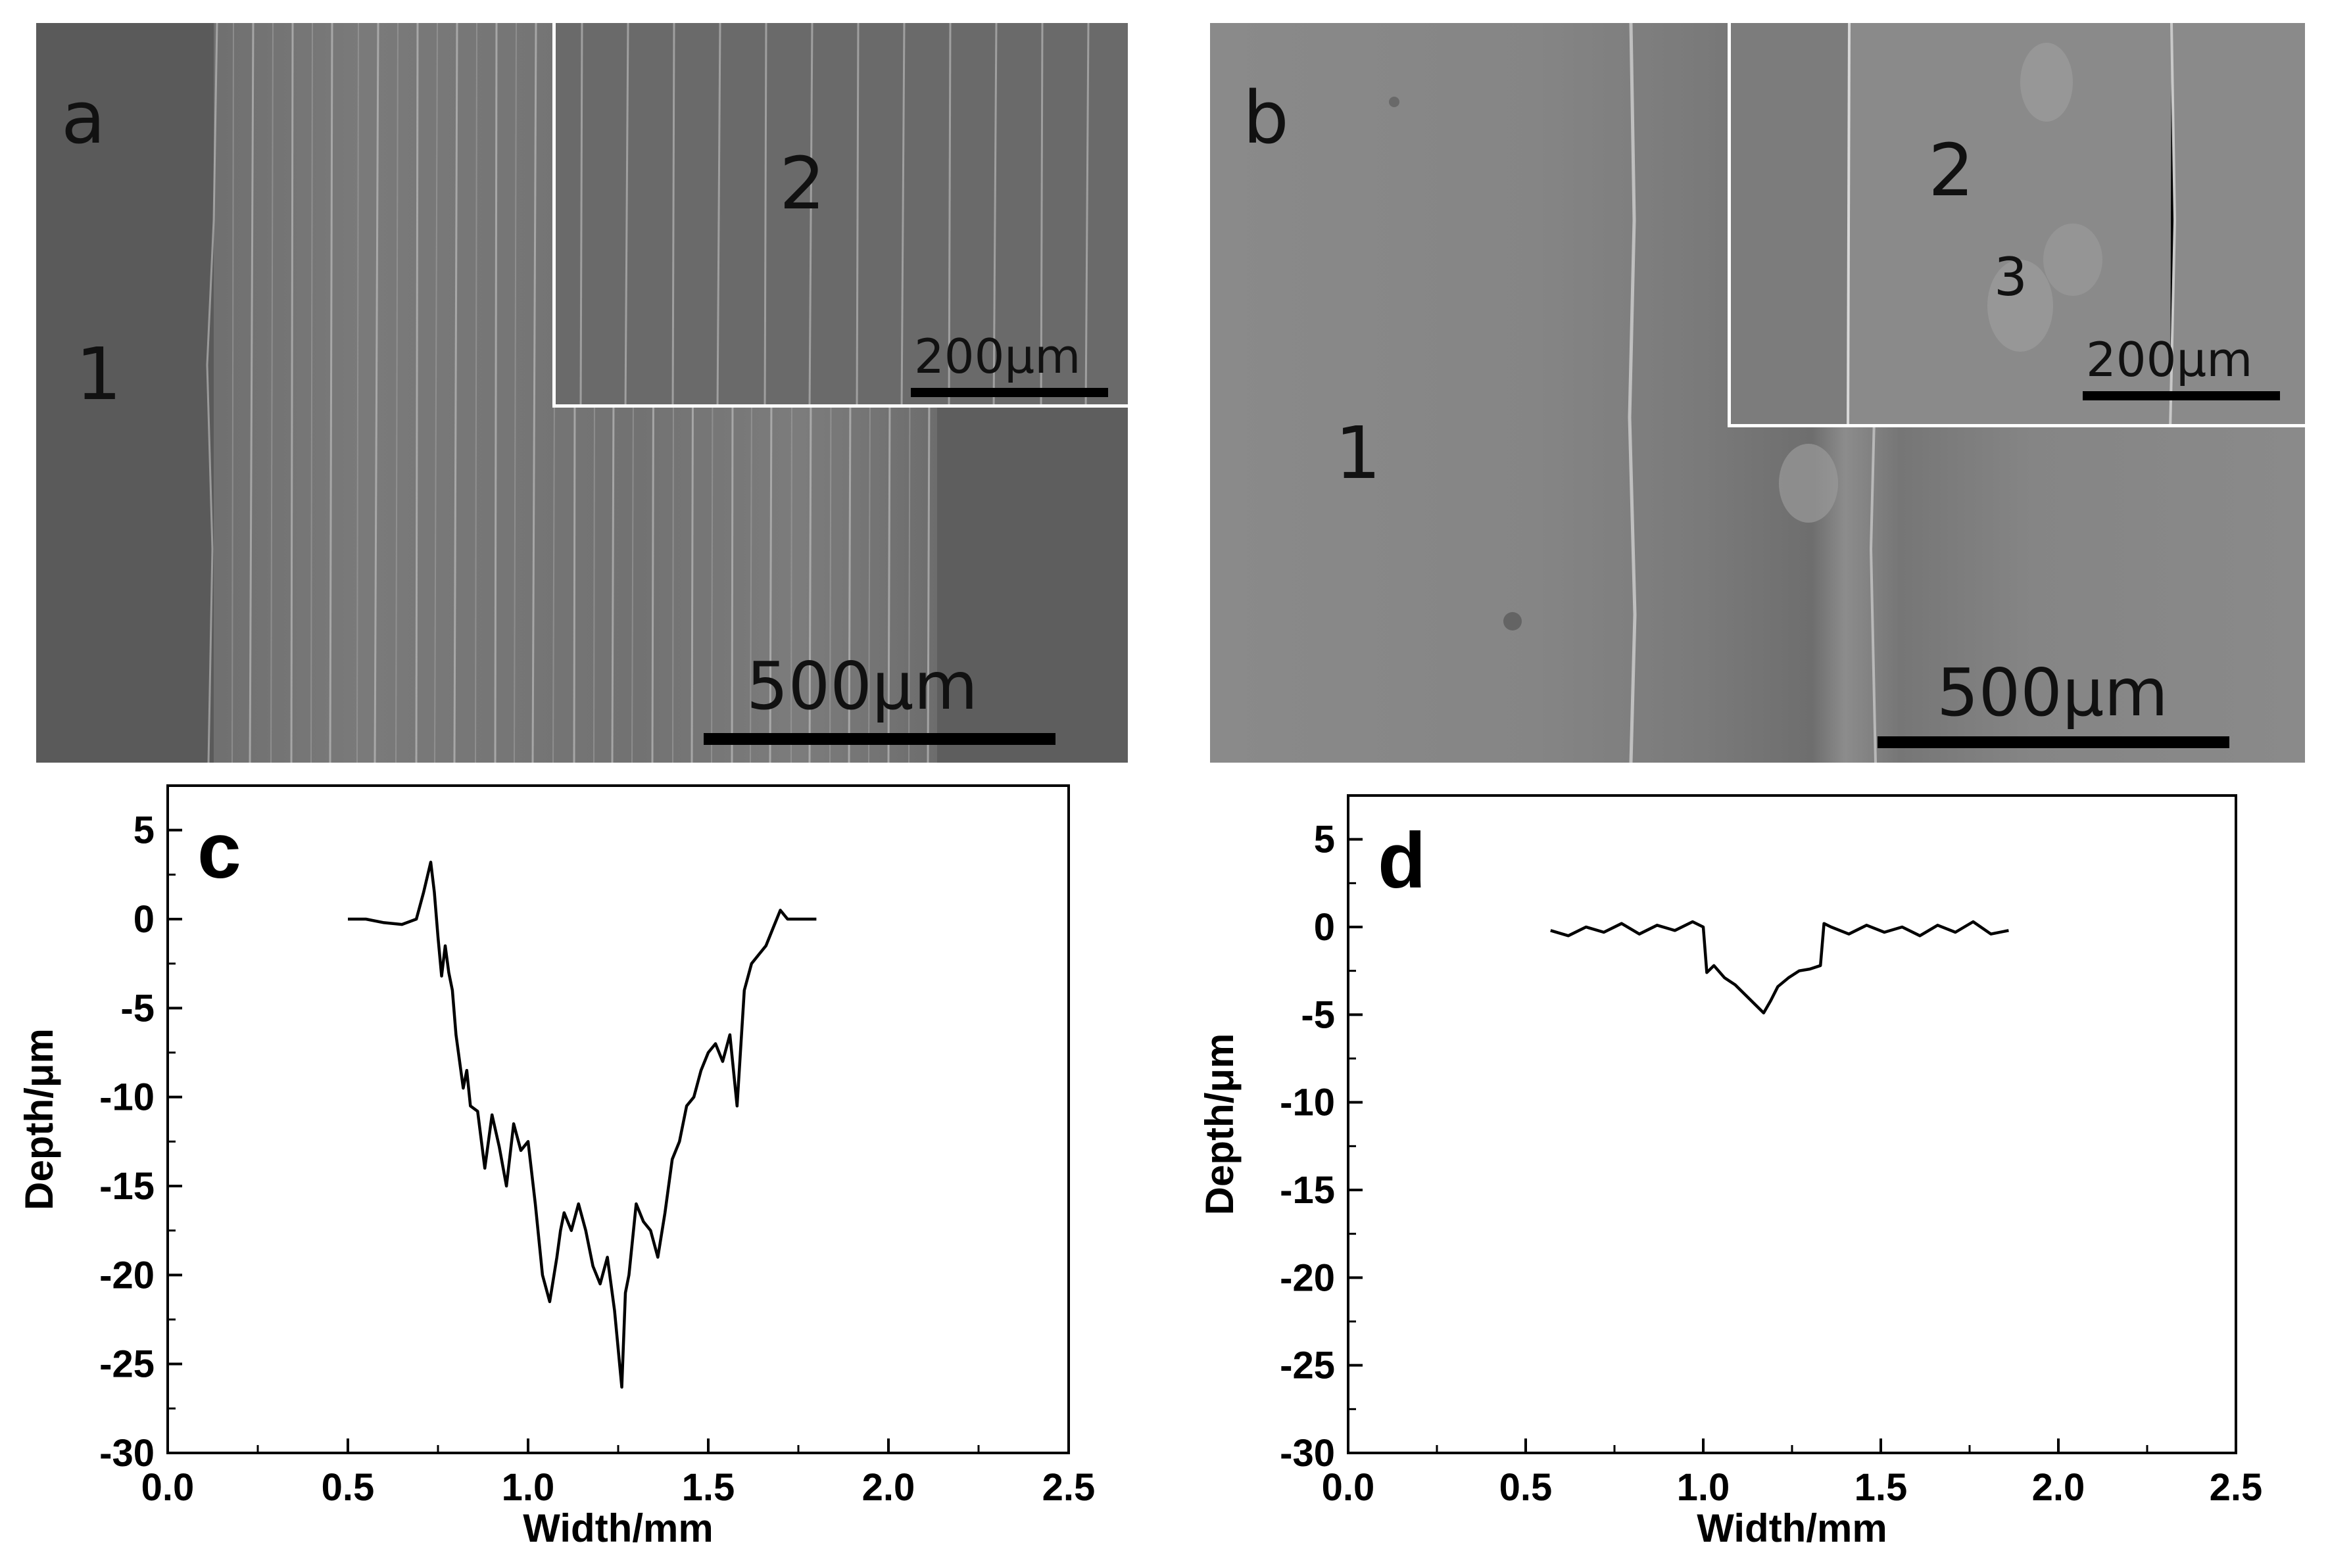 The width and height of the screenshot is (2328, 1568). I want to click on y-tick-label-c: 5, so click(144, 830).